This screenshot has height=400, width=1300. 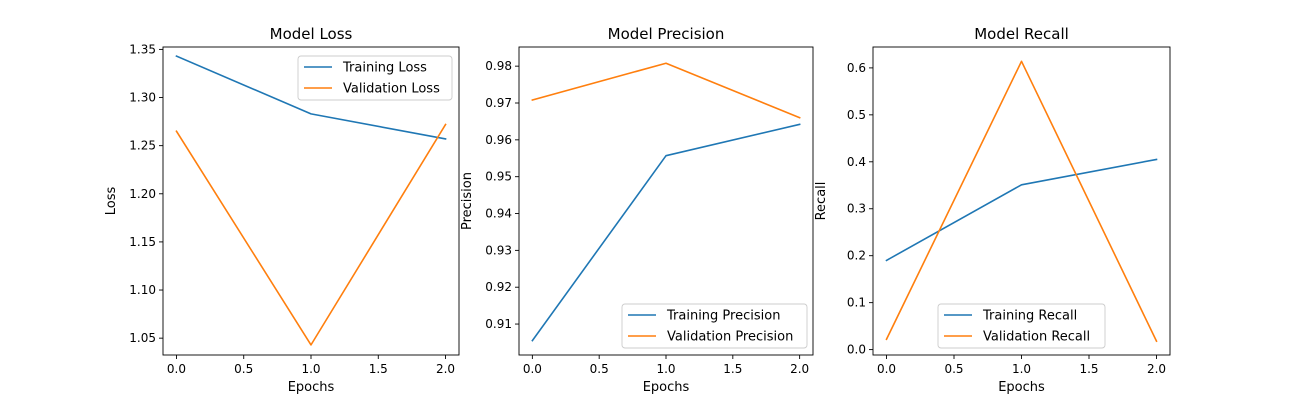 I want to click on legend: Training Recall Validation Recall, so click(x=1021, y=326).